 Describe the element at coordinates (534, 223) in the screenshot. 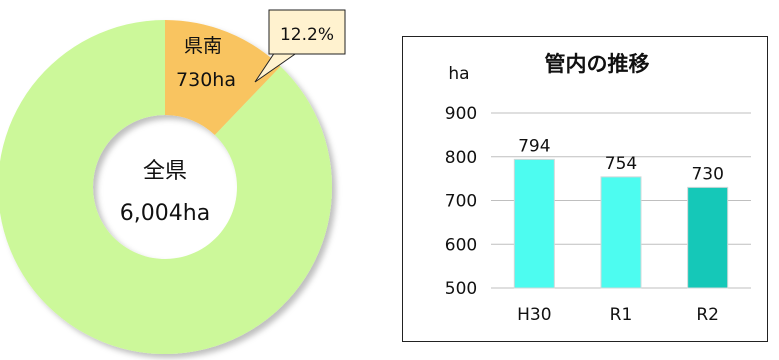

I see `bar-H30` at that location.